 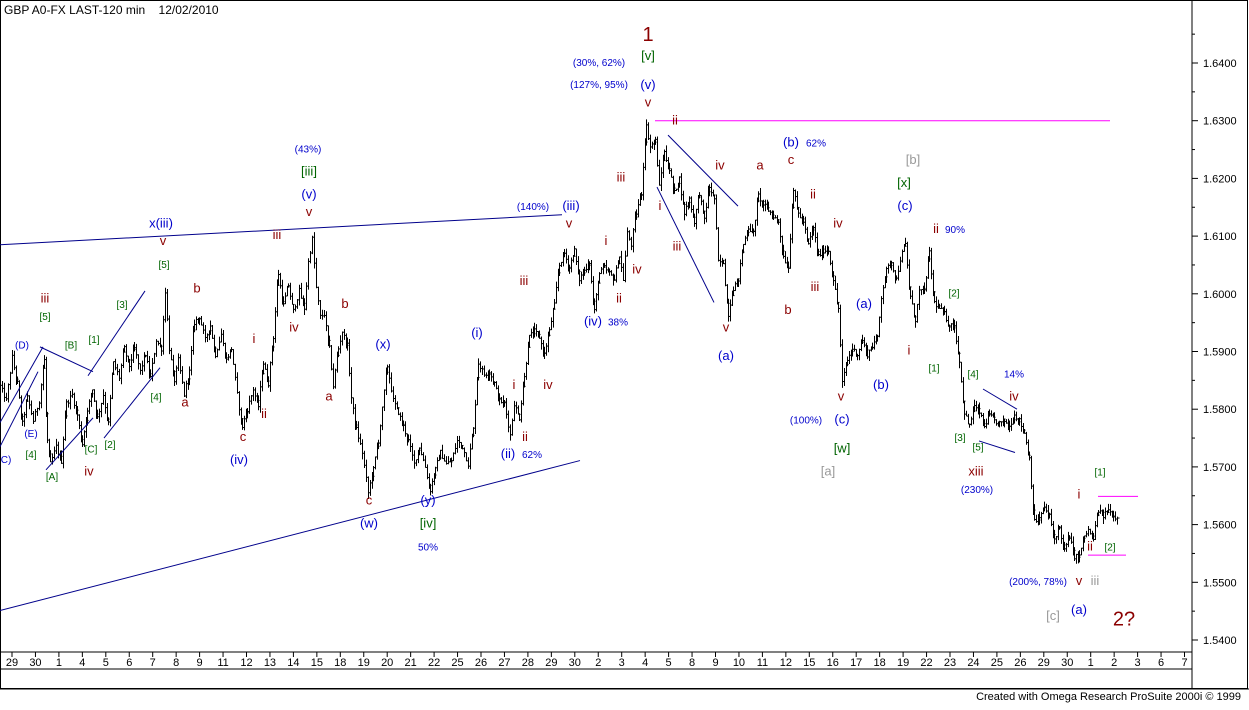 I want to click on x-tick-label: 26, so click(x=1020, y=663).